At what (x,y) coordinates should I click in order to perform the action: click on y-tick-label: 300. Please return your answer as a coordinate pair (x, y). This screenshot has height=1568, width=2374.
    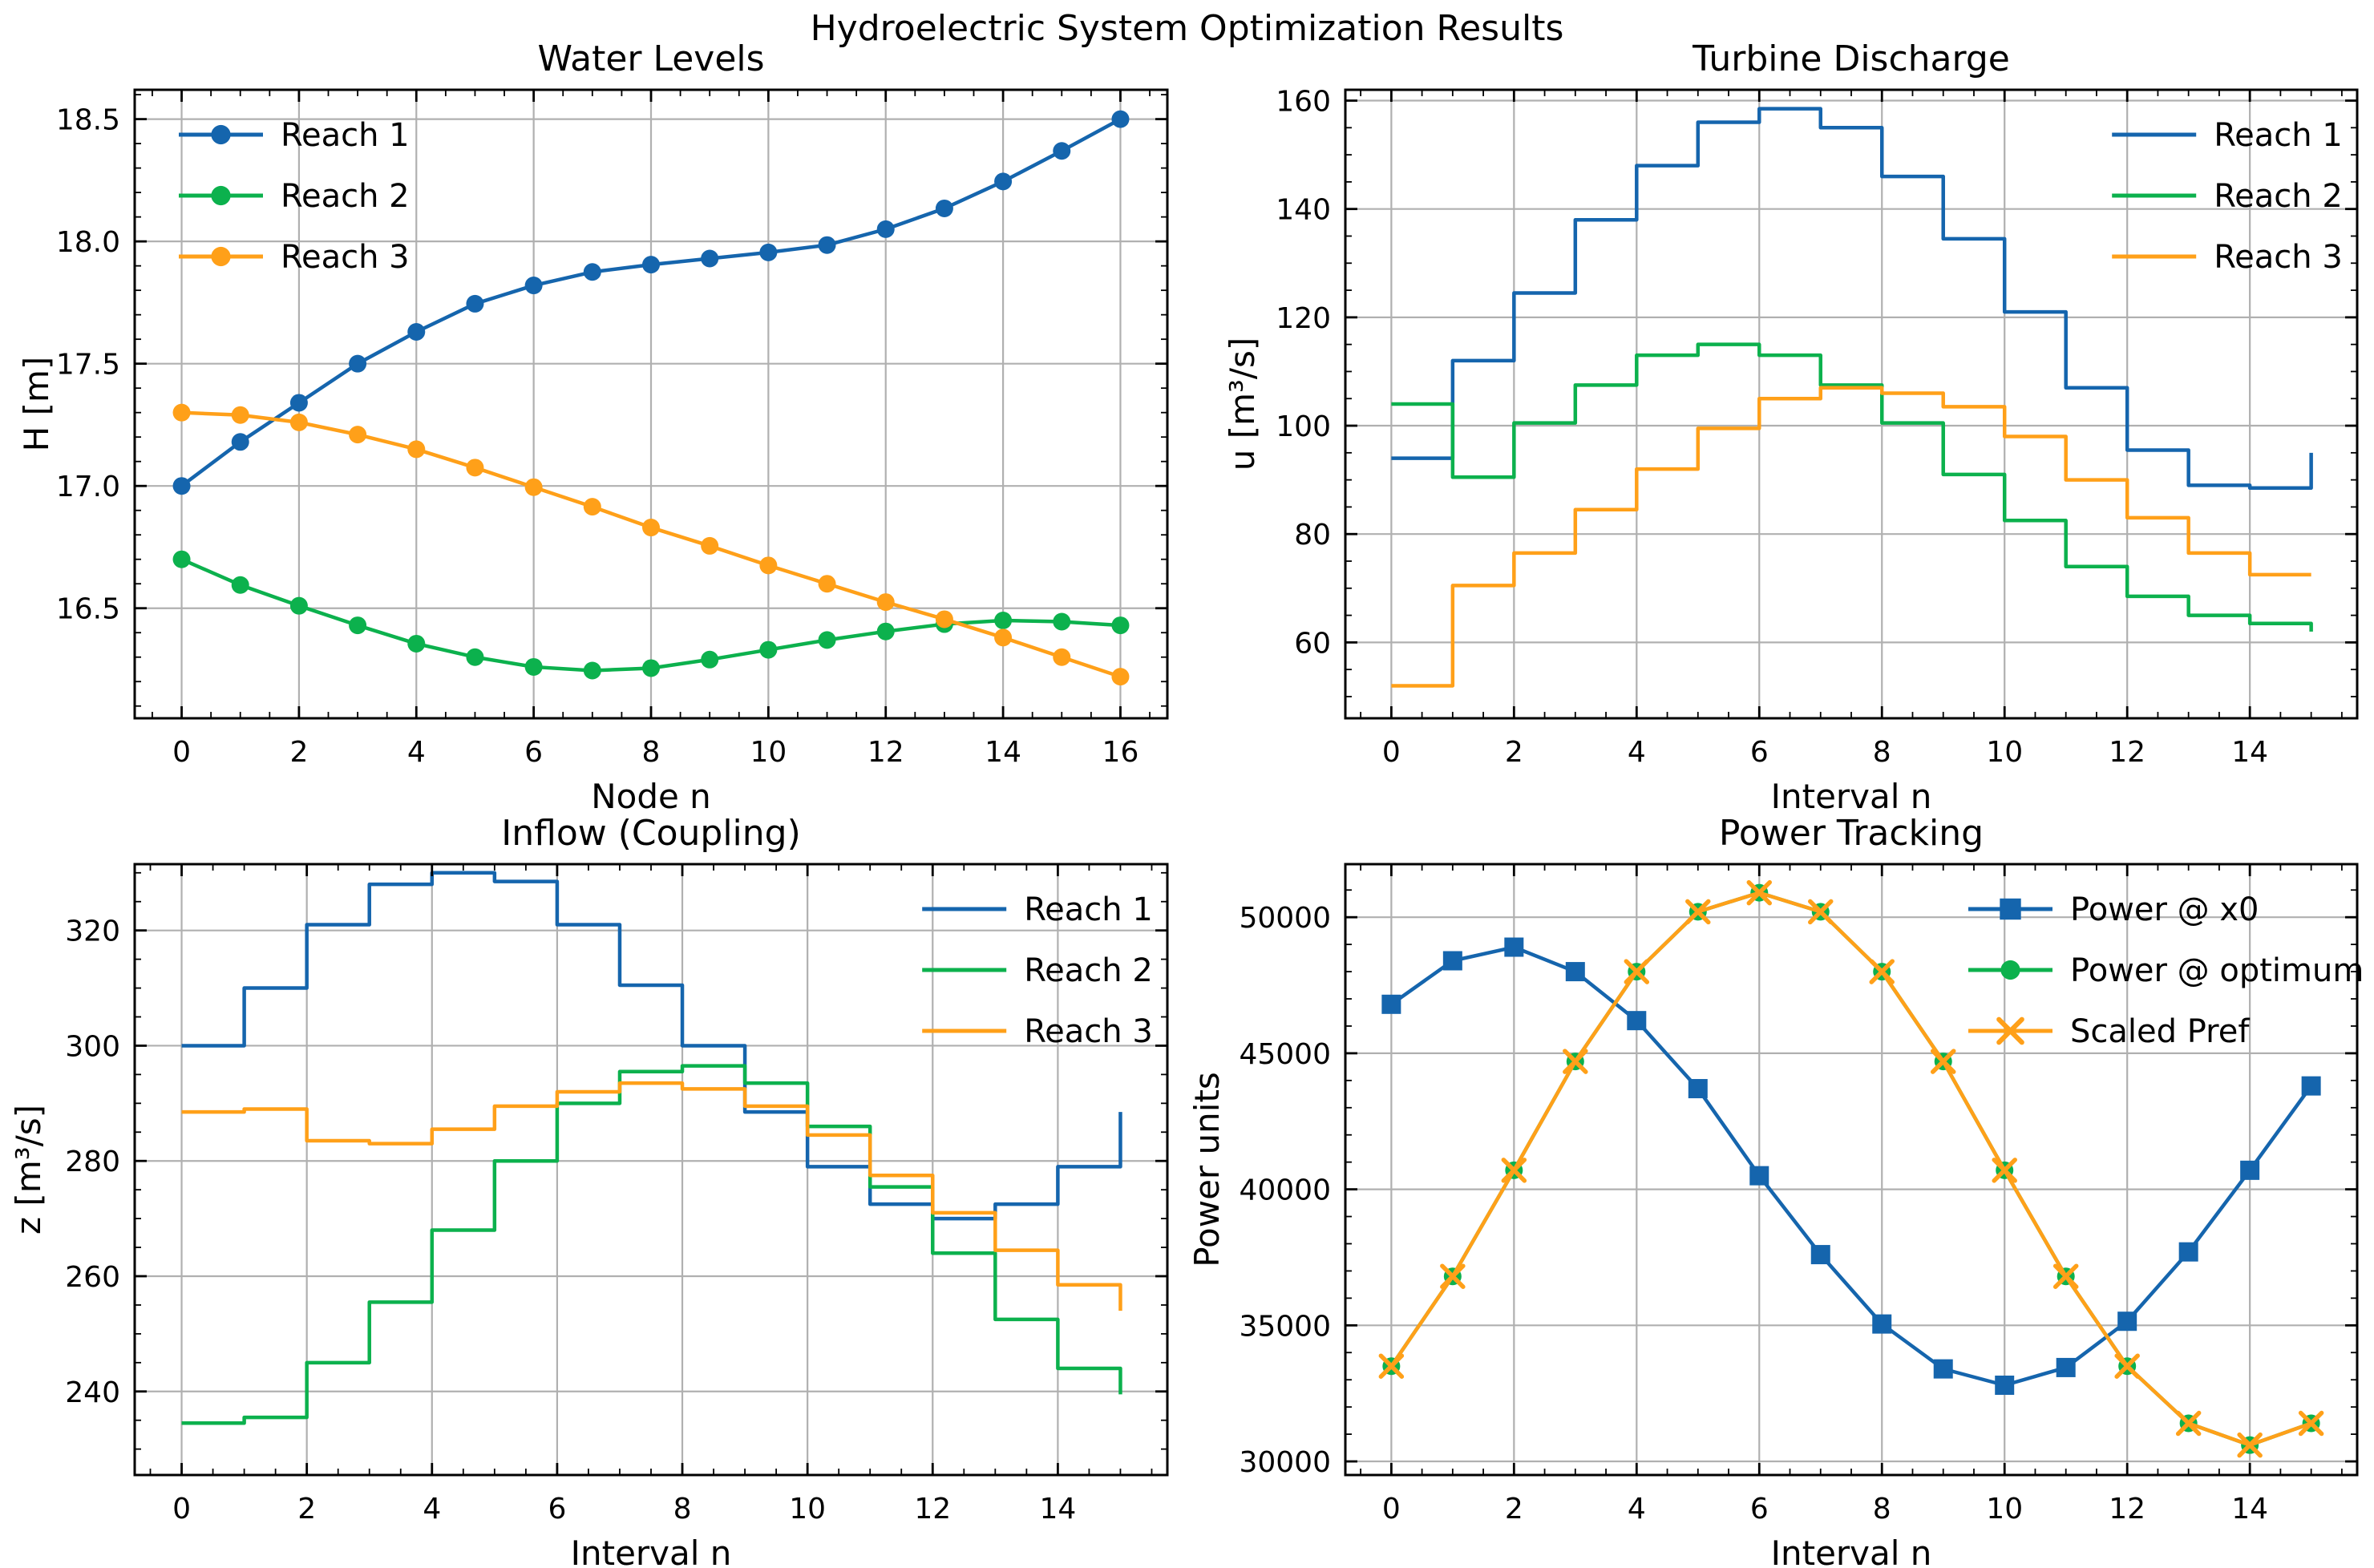
    Looking at the image, I should click on (92, 1046).